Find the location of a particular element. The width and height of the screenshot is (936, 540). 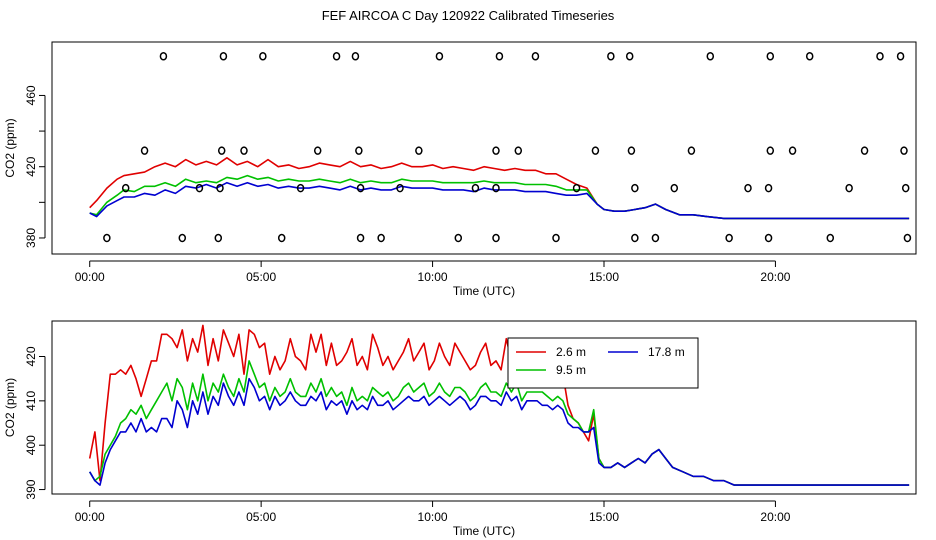

y-tick-label: 460 is located at coordinates (31, 95).